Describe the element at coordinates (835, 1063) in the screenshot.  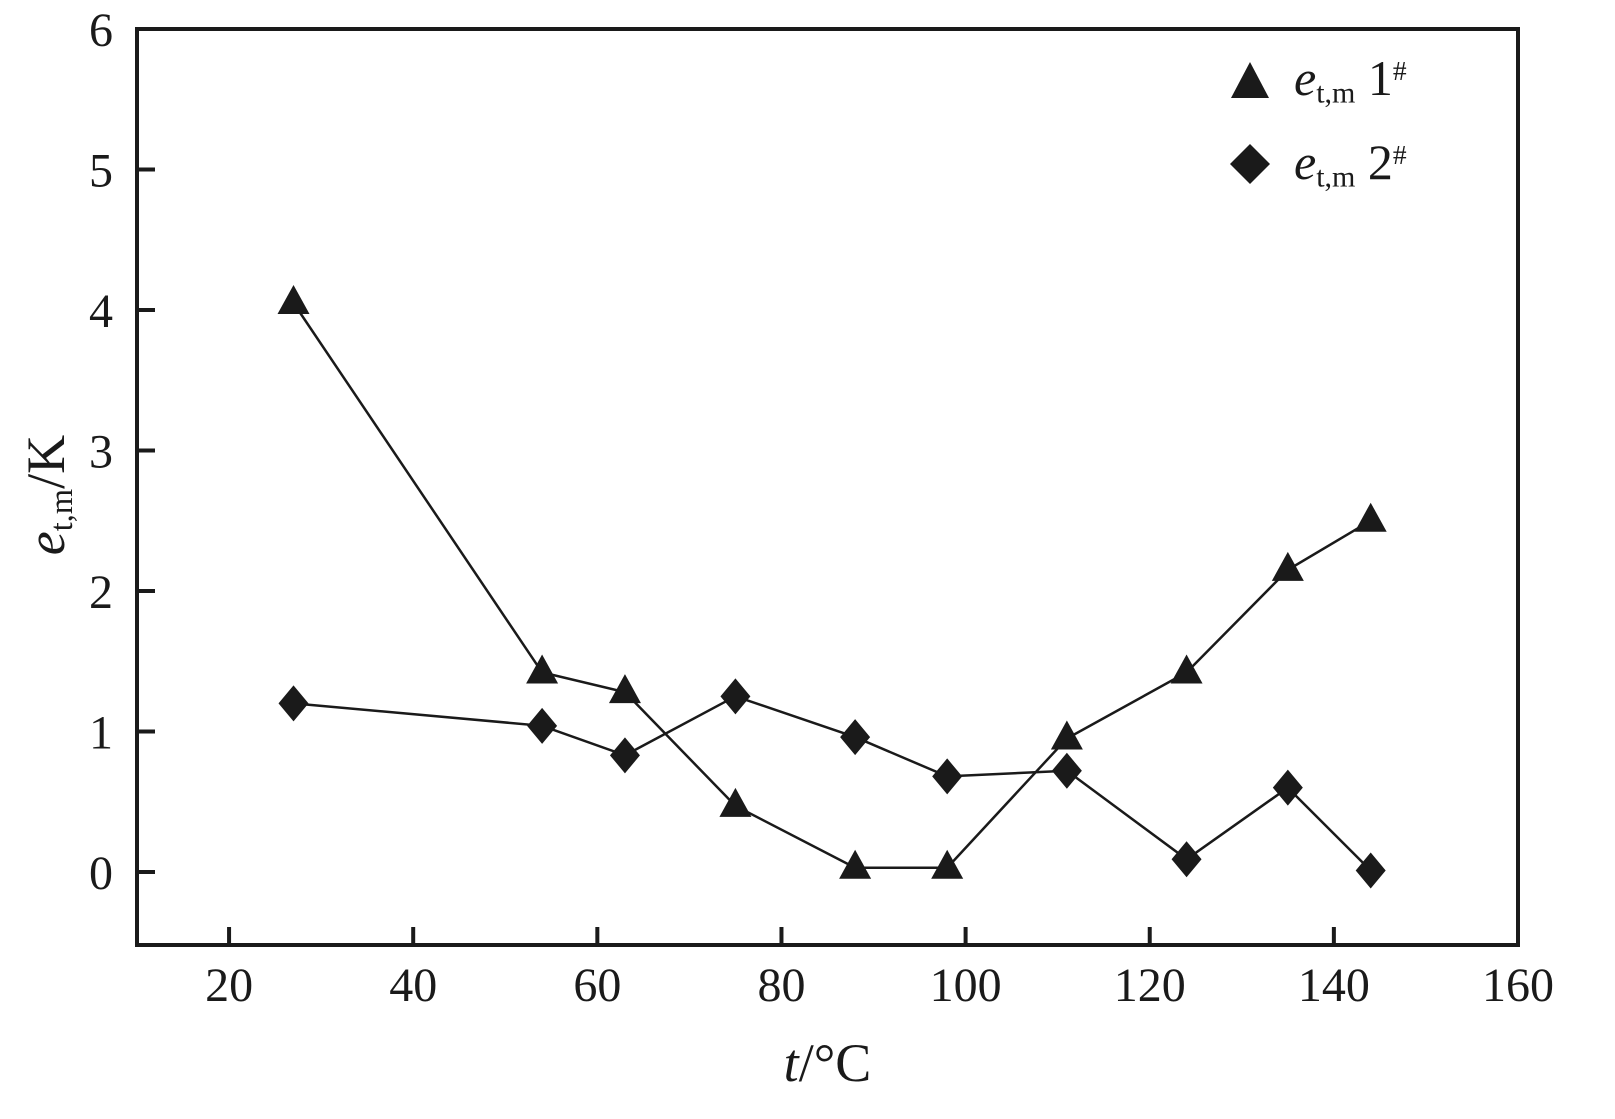
I see `x-axis-label-unit: /°C` at that location.